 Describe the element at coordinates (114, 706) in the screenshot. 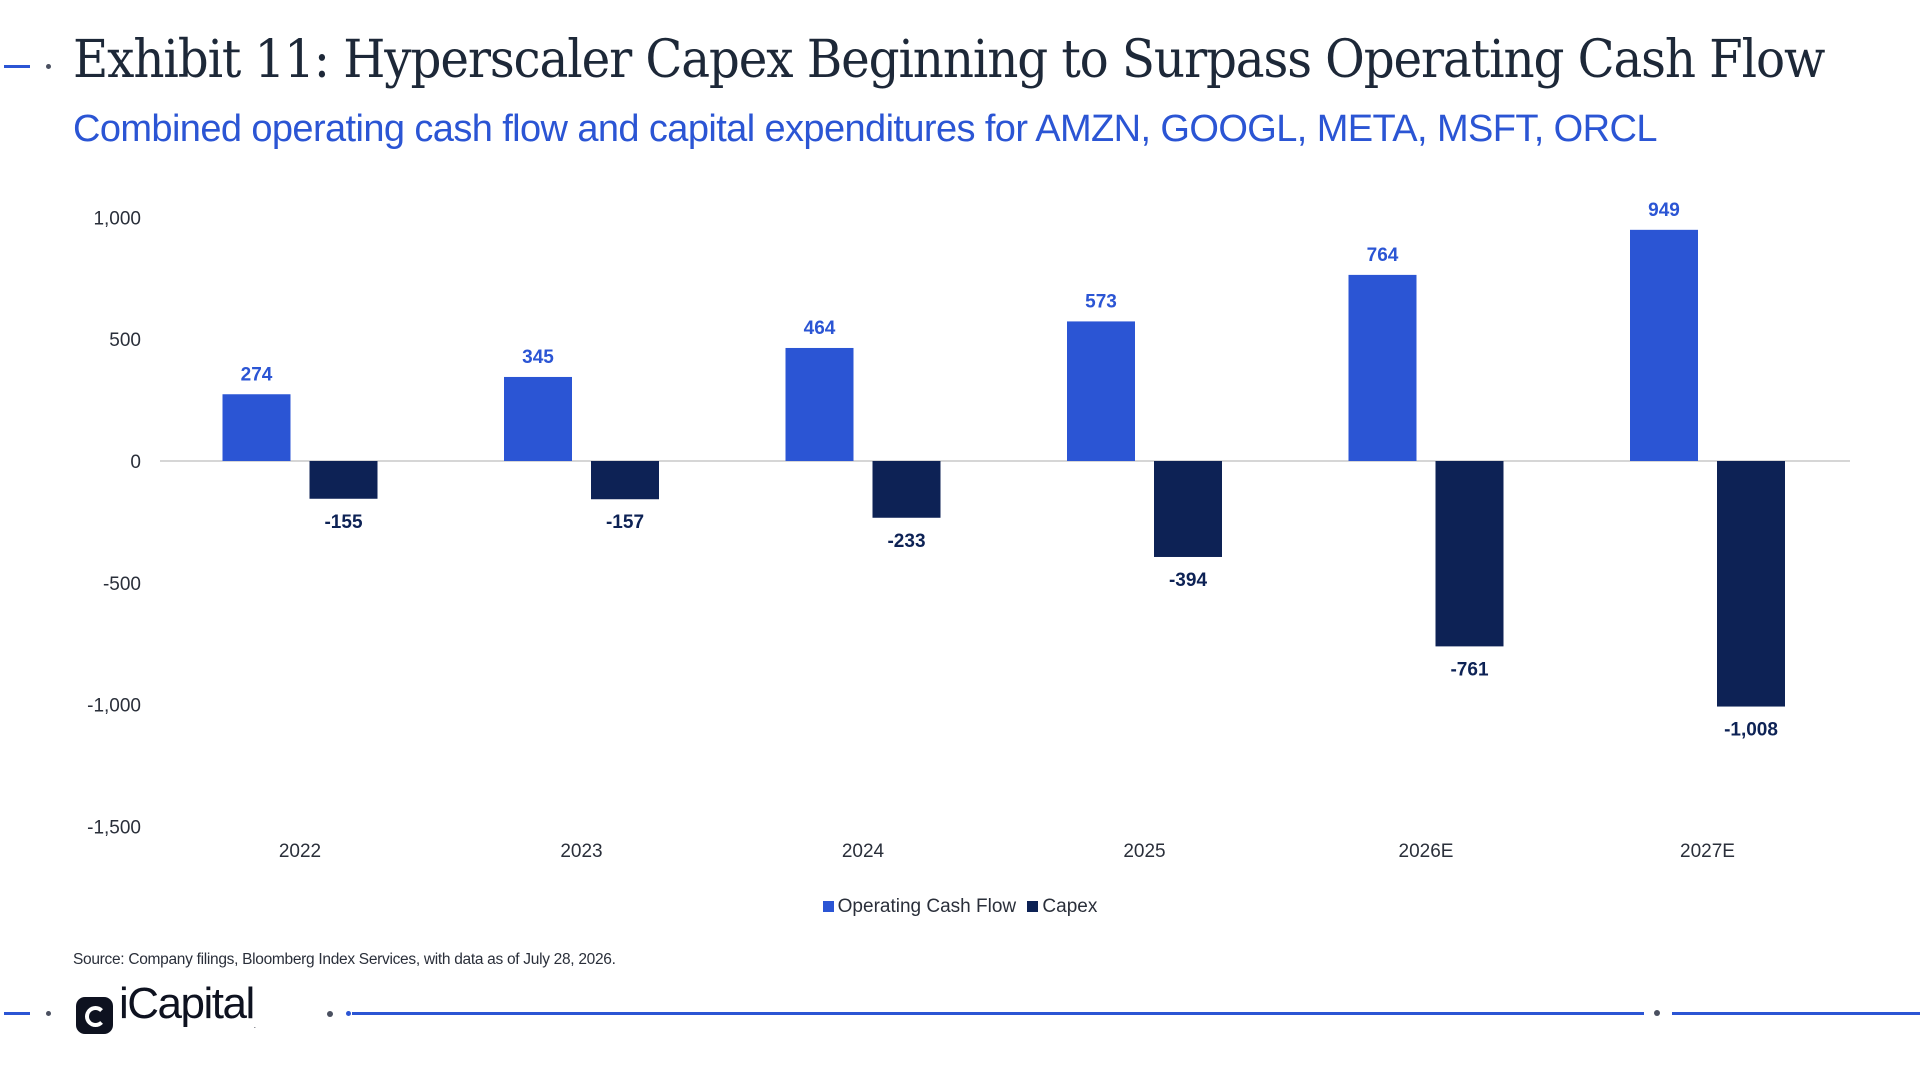

I see `y-tick-label: -1,000` at that location.